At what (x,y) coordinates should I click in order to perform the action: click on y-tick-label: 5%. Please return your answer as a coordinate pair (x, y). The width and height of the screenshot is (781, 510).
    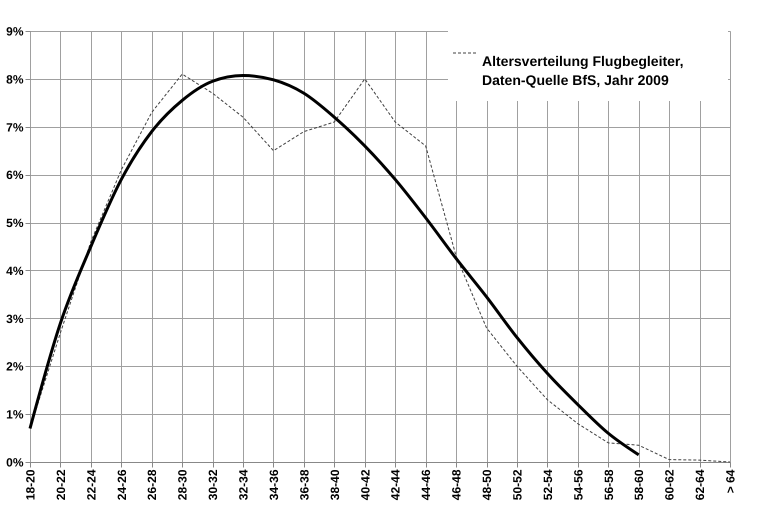
    Looking at the image, I should click on (15, 223).